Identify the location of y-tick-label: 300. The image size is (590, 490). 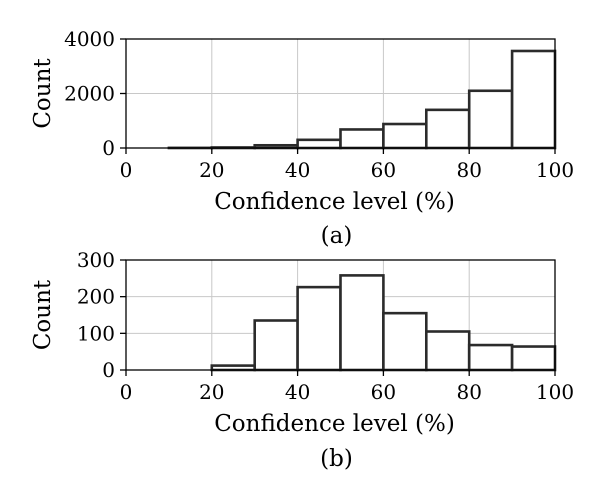
(96, 260).